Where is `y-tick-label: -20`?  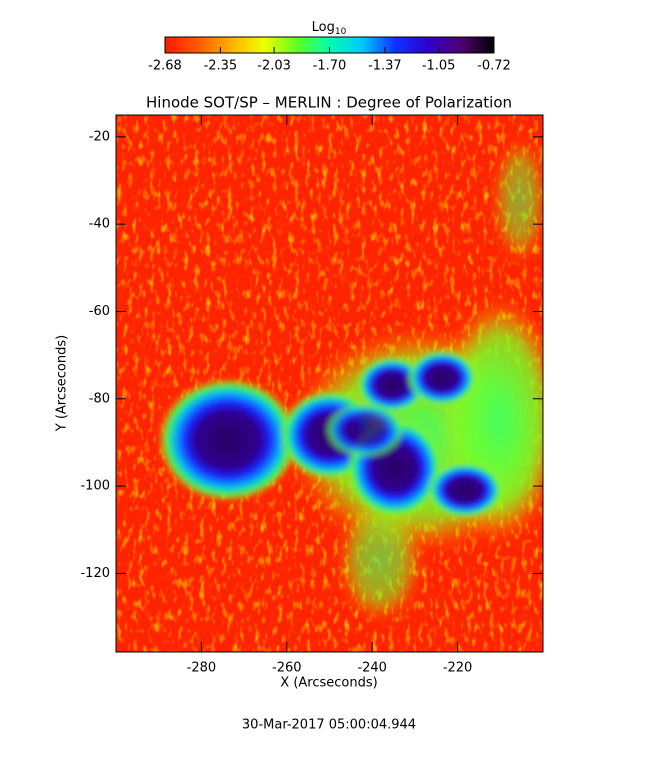 y-tick-label: -20 is located at coordinates (99, 136).